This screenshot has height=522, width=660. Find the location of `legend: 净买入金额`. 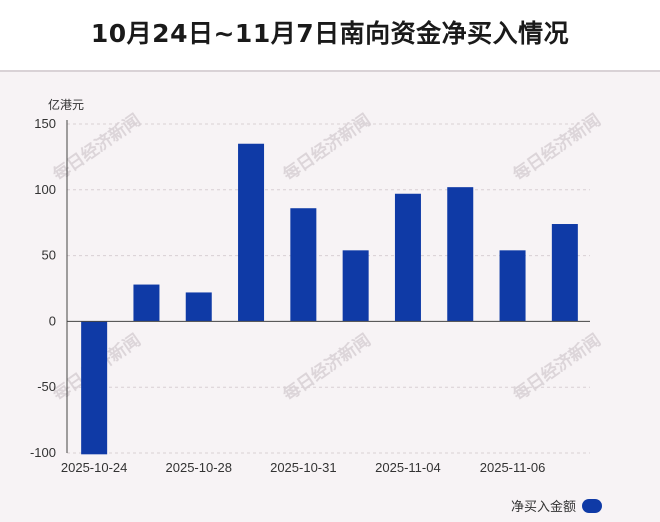

legend: 净买入金额 is located at coordinates (556, 505).